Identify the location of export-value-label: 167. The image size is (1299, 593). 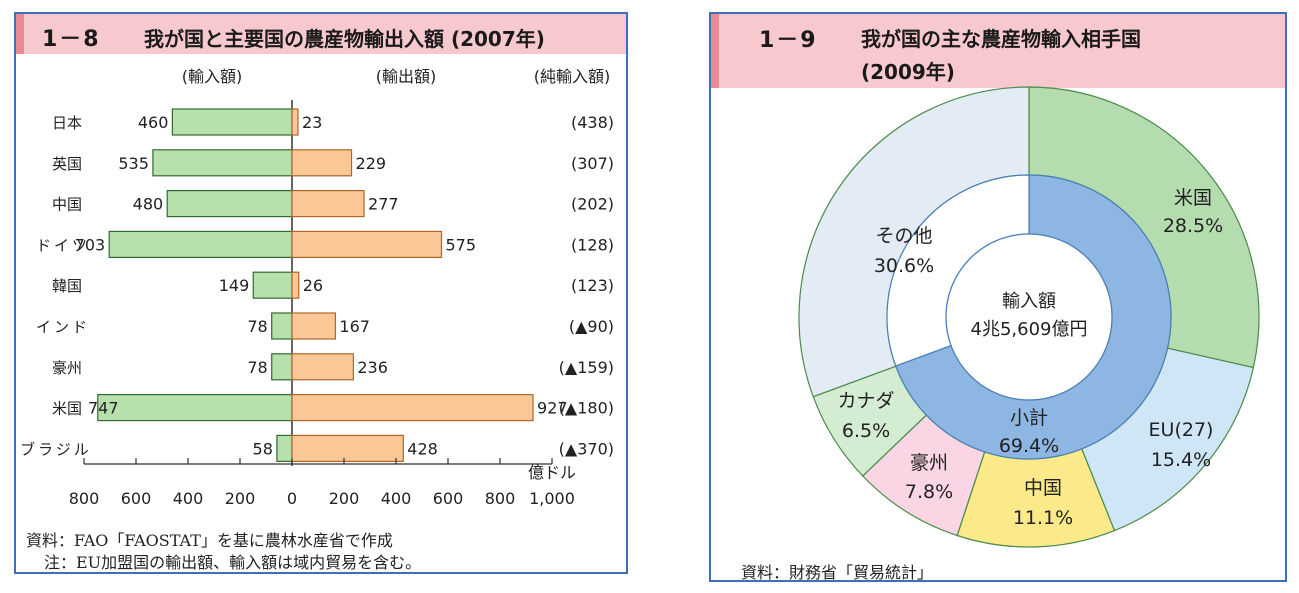
(354, 326).